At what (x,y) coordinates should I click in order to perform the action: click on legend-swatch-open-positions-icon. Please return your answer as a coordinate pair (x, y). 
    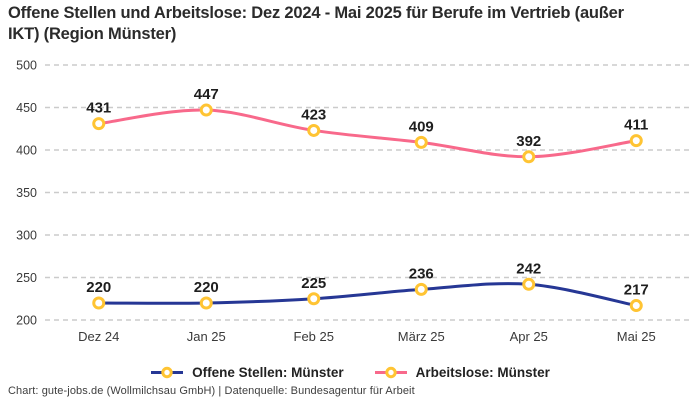
    Looking at the image, I should click on (167, 372).